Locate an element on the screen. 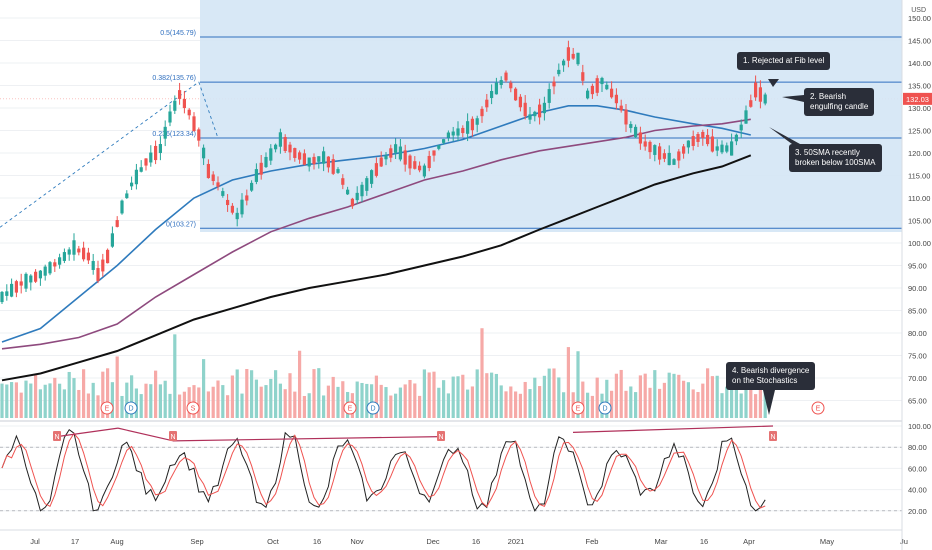 The height and width of the screenshot is (550, 932). time-tick-label: 2021 is located at coordinates (516, 541).